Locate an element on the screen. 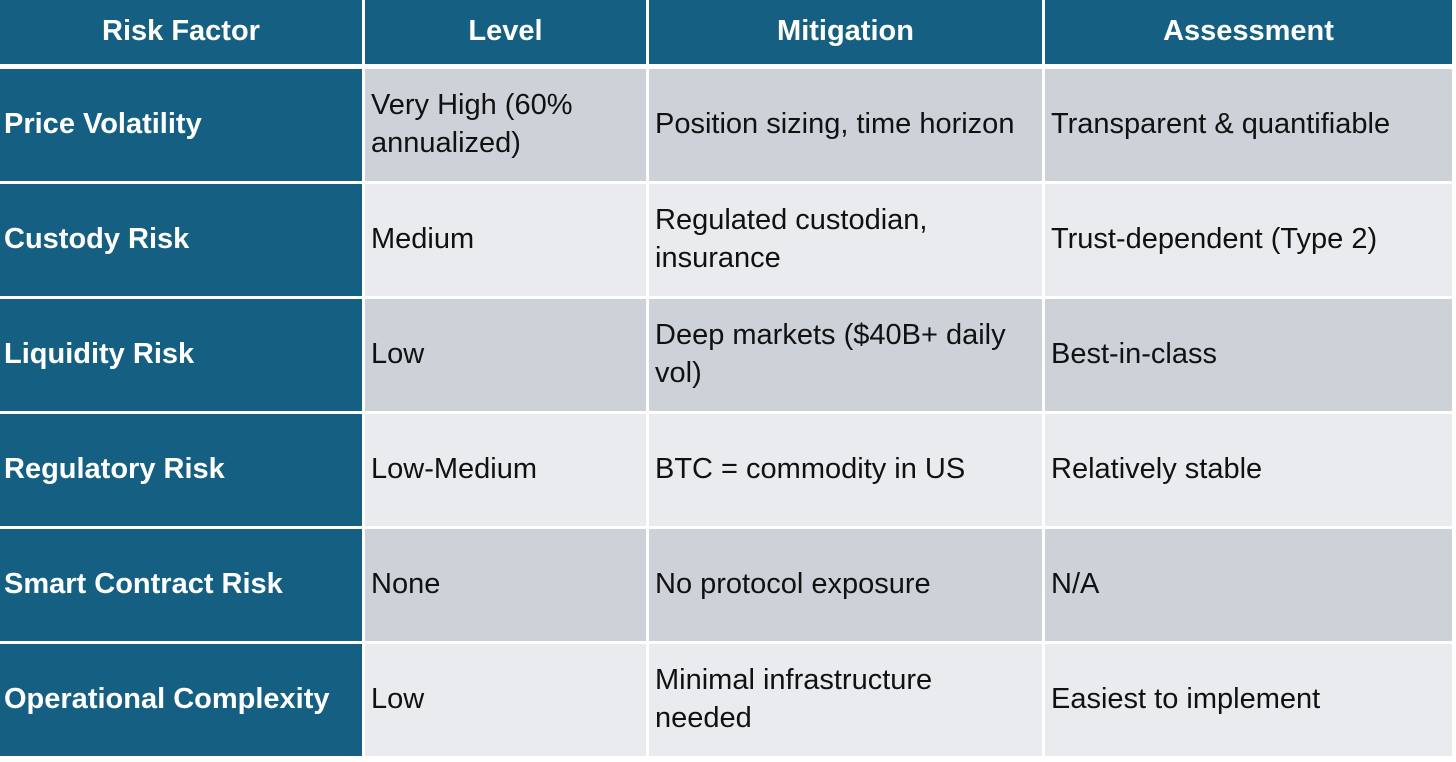  cell-smart-contract-risk-level: None is located at coordinates (505, 585).